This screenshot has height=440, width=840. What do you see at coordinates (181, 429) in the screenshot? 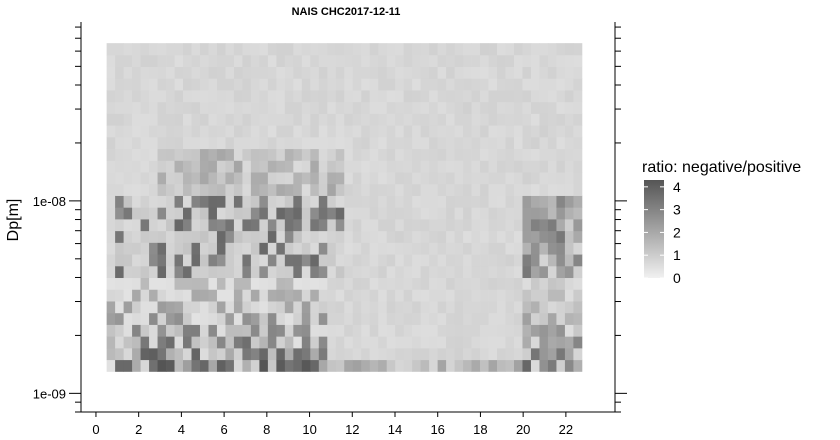
I see `x-tick-label: 4` at bounding box center [181, 429].